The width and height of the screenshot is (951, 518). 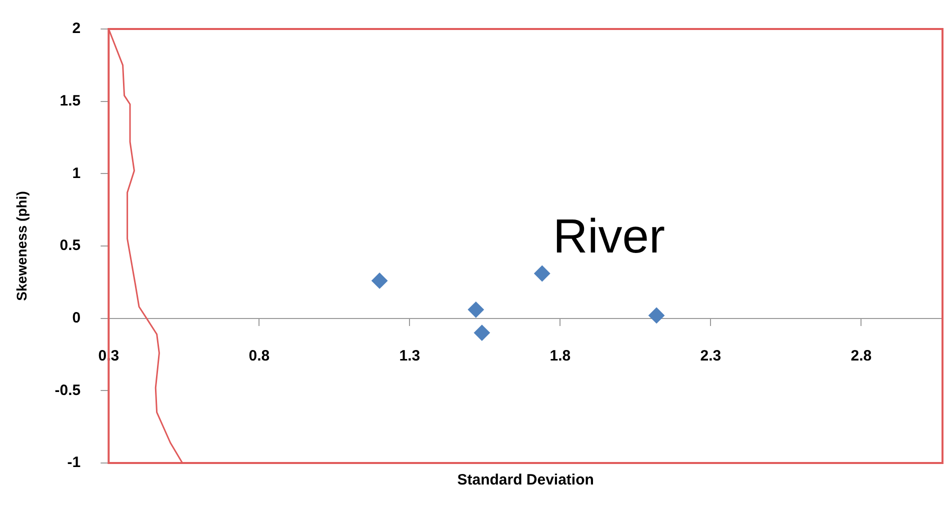 I want to click on x-tick-label: 2.8, so click(x=861, y=355).